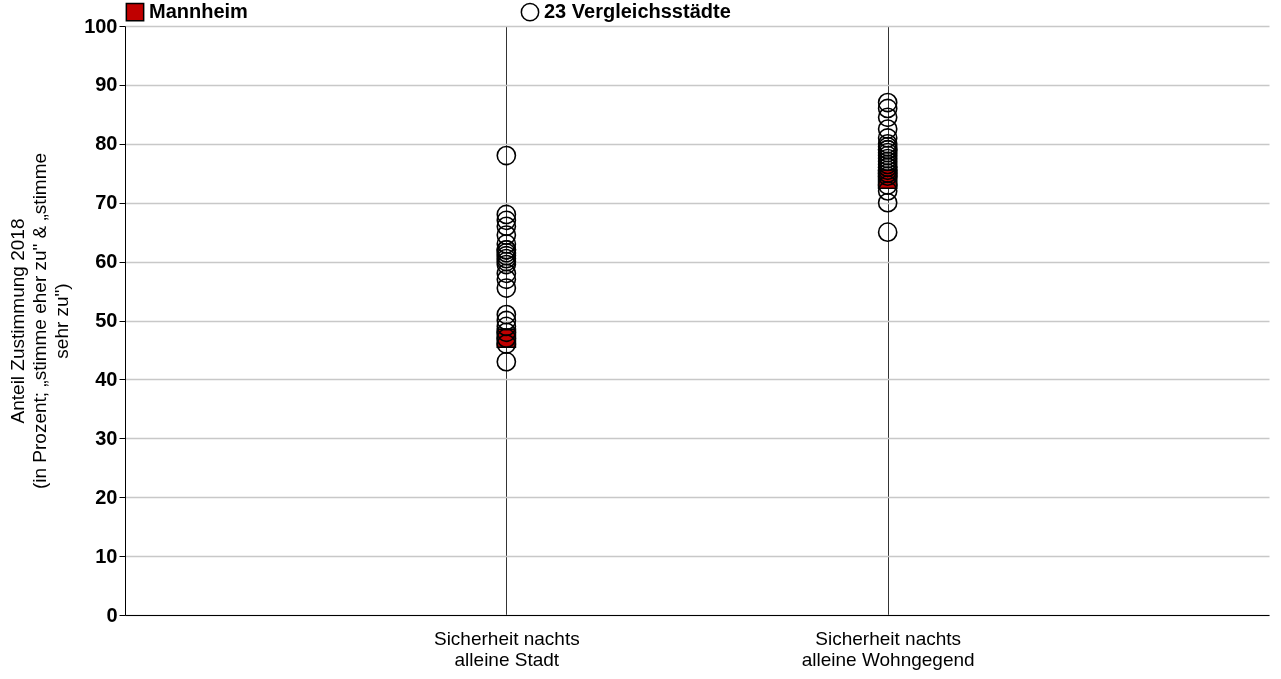  What do you see at coordinates (40, 321) in the screenshot?
I see `y-axis-title: Anteil Zustimmung 2018 (in Prozent; „stimme eher zu" & „stimme sehr zu")` at bounding box center [40, 321].